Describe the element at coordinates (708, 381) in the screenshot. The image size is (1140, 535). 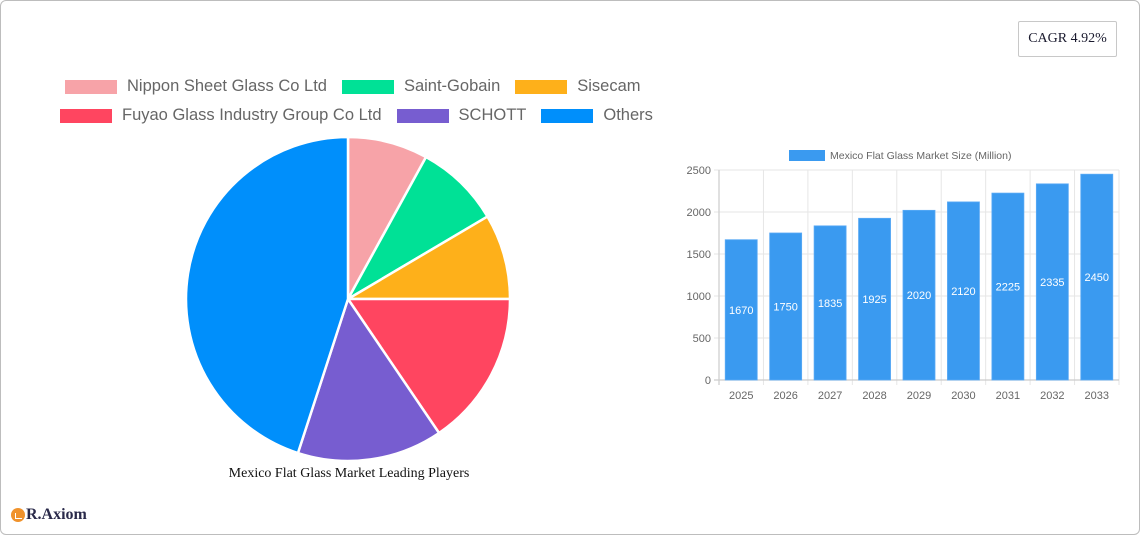
I see `y-tick-label: 0` at that location.